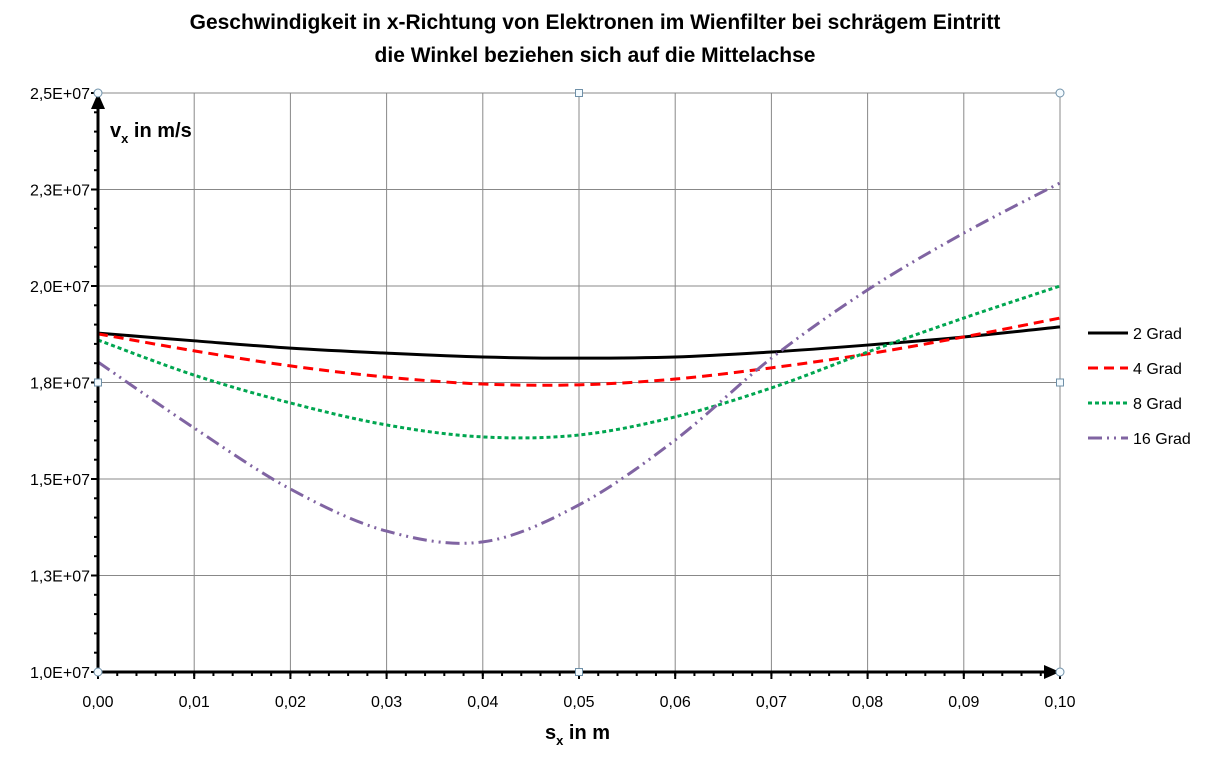 This screenshot has height=757, width=1210. I want to click on series-line-2-grad, so click(579, 342).